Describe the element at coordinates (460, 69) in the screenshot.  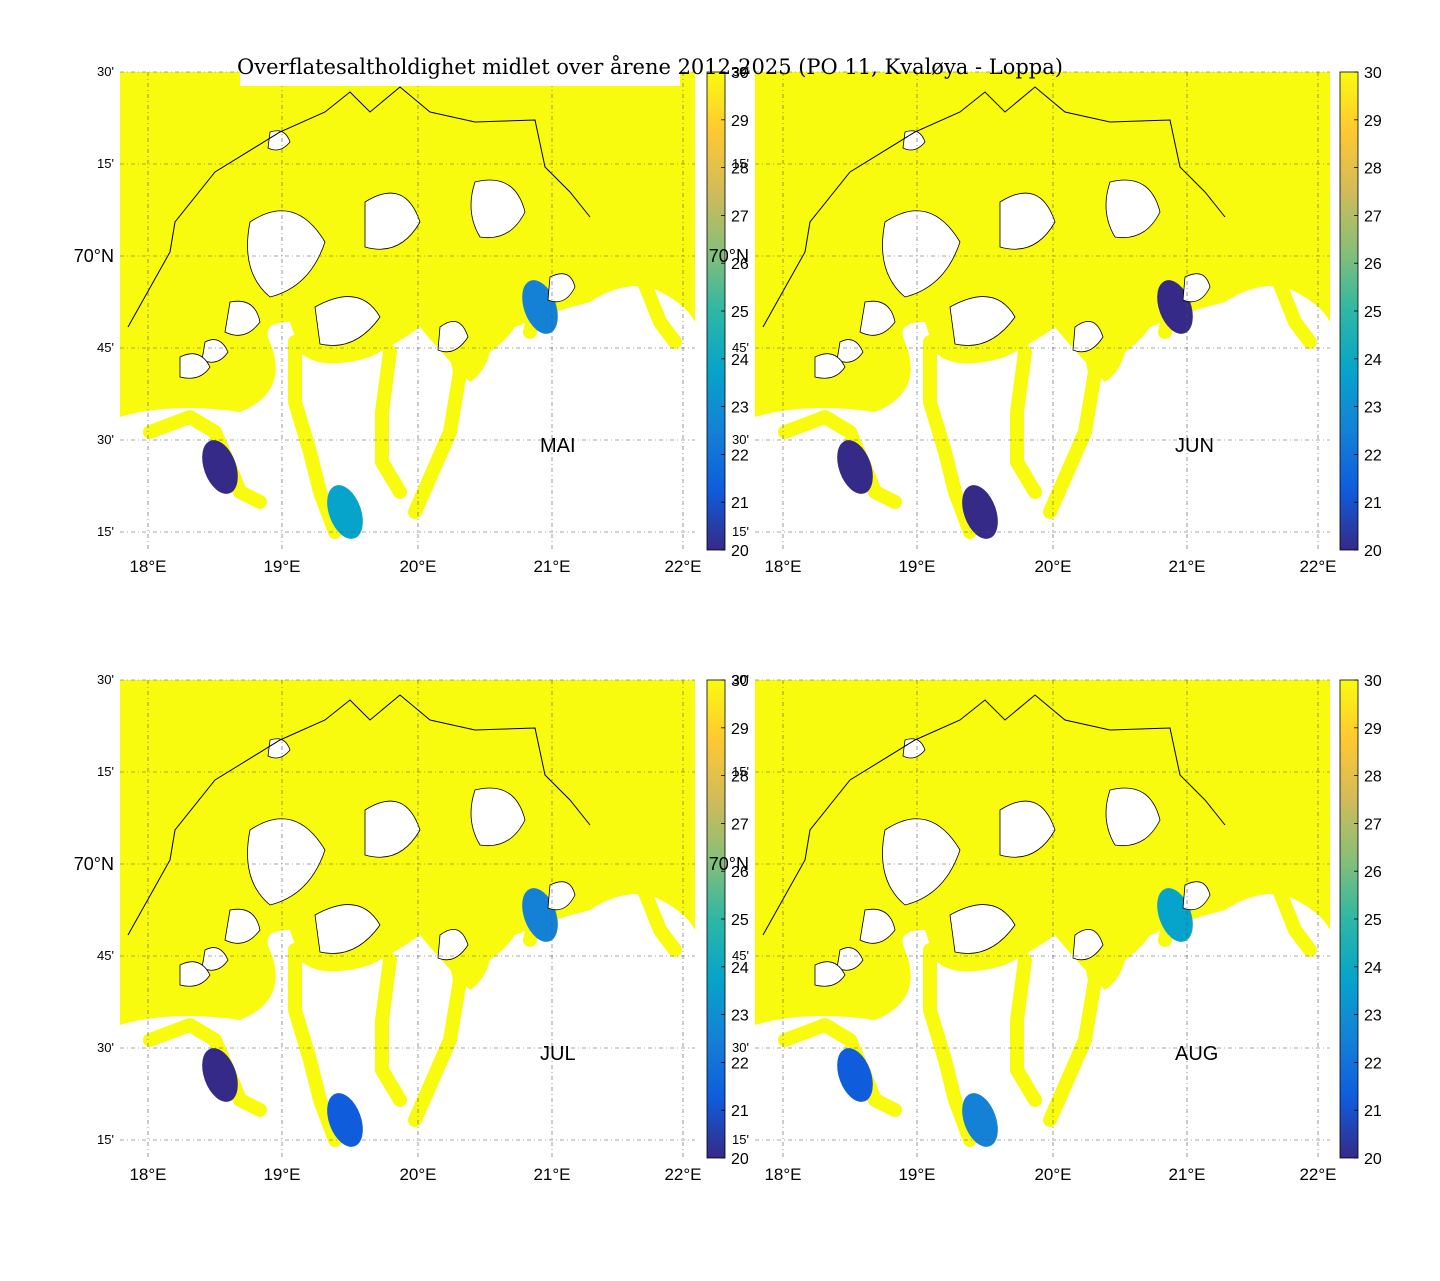
I see `title-background` at that location.